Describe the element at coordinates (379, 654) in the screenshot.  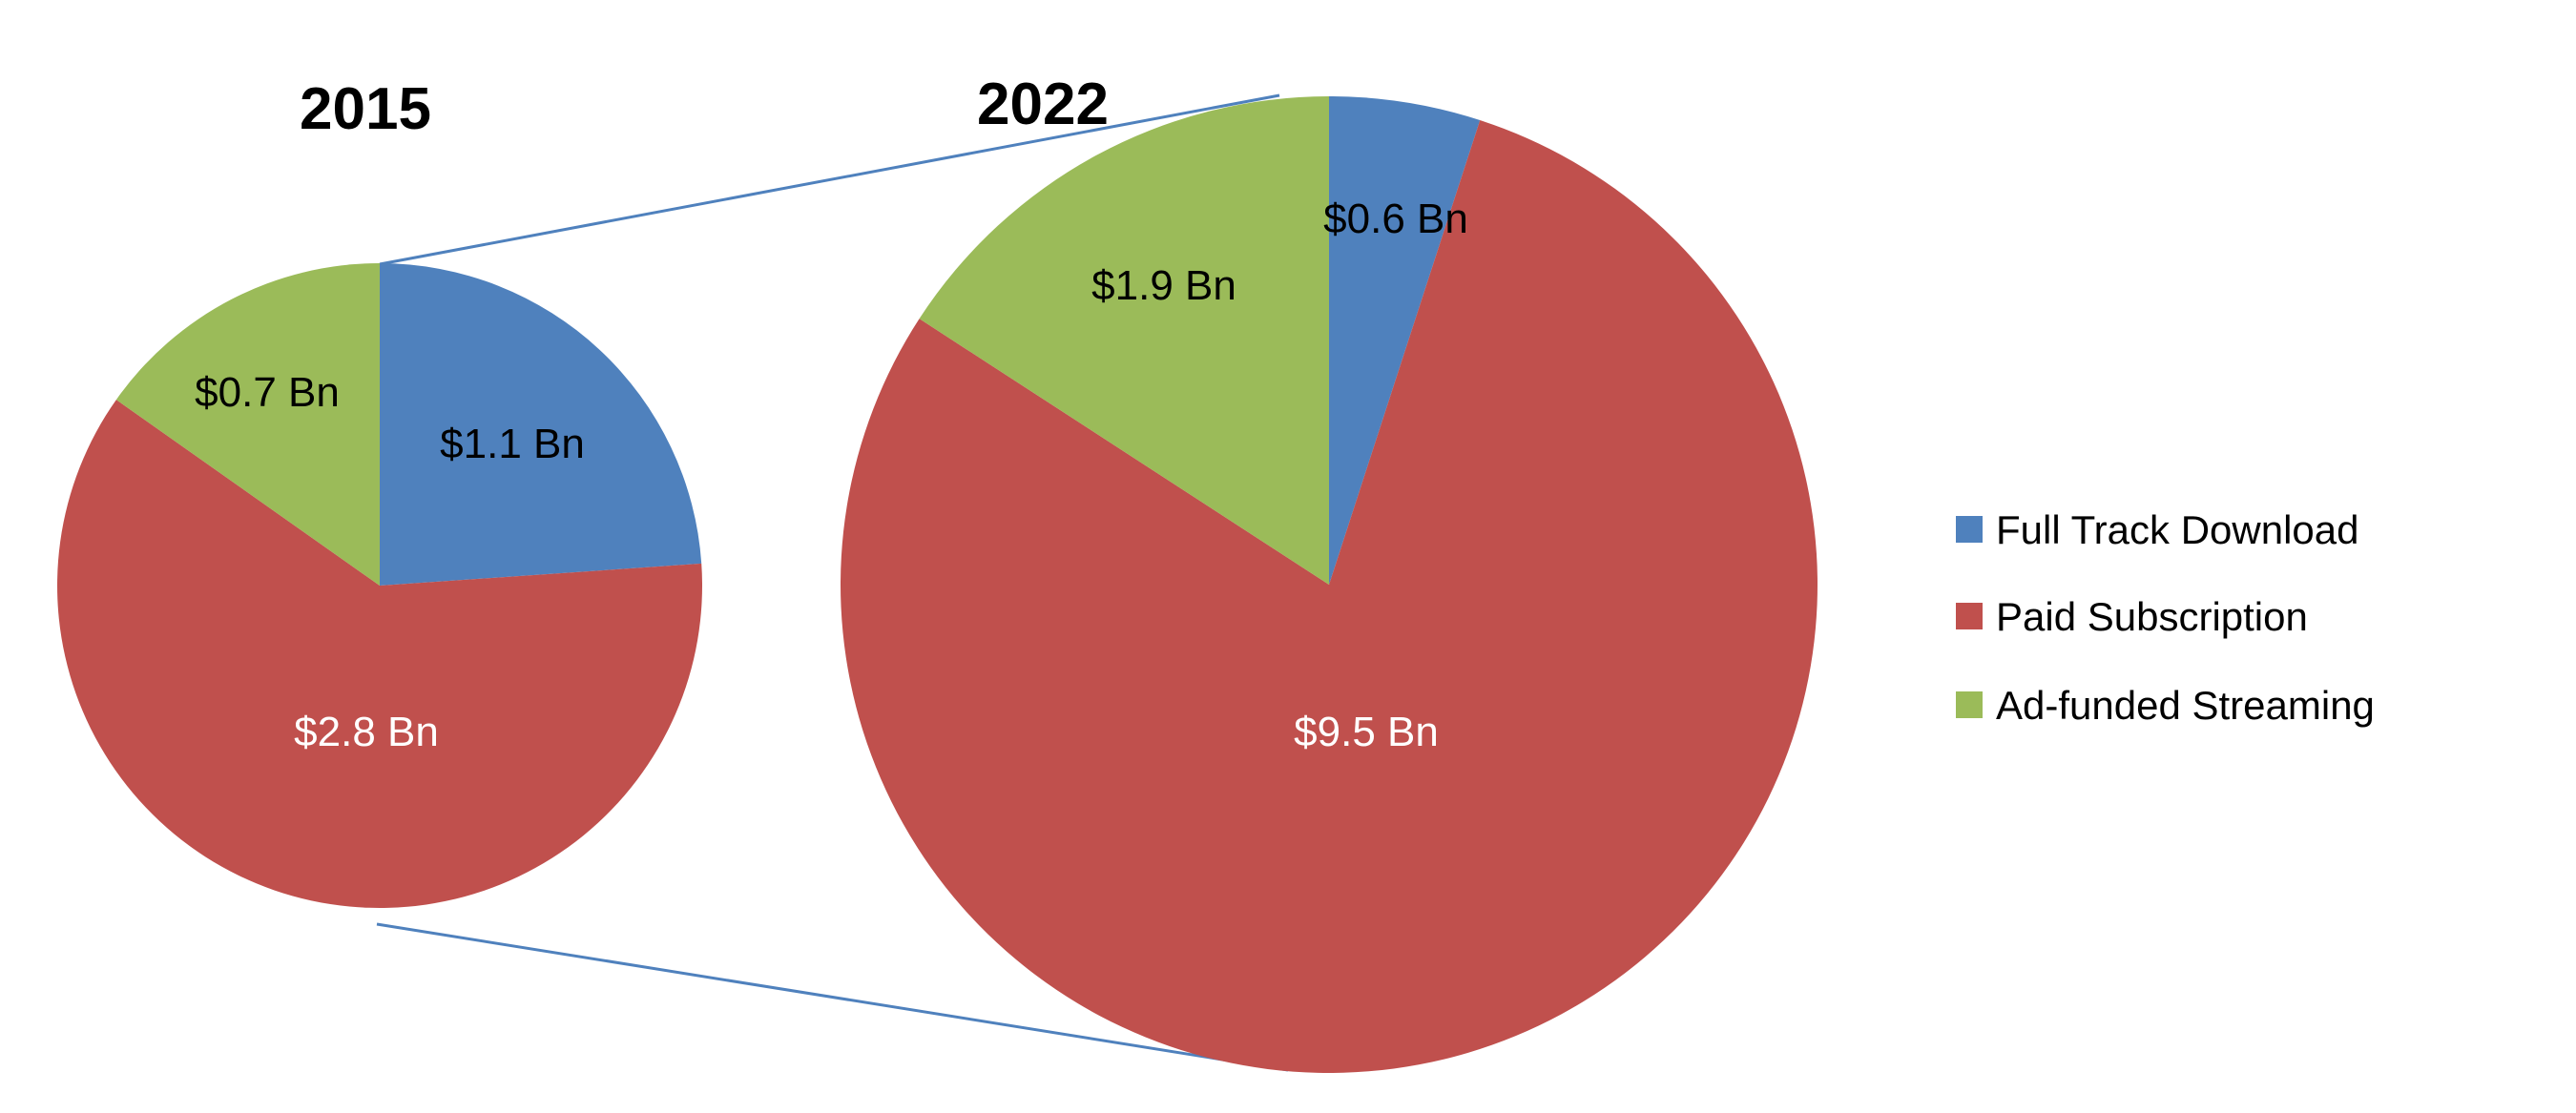
I see `pie-2015-slice-paid-subscription` at that location.